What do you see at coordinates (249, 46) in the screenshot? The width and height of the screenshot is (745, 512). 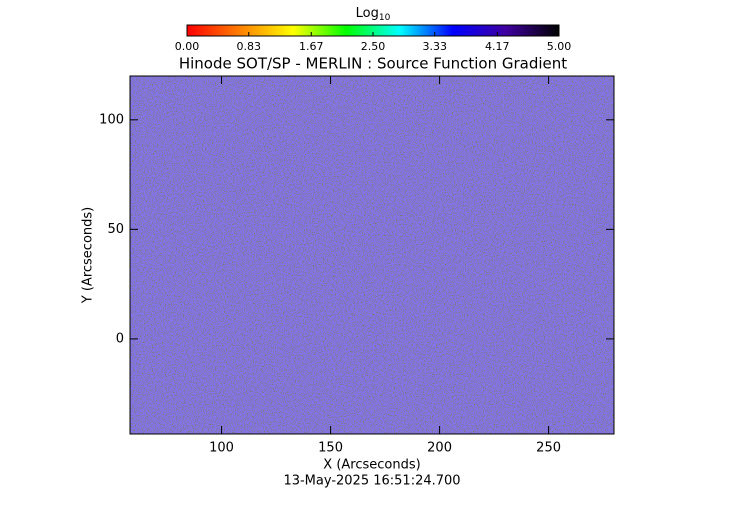 I see `colorbar-tick-label: 0.83` at bounding box center [249, 46].